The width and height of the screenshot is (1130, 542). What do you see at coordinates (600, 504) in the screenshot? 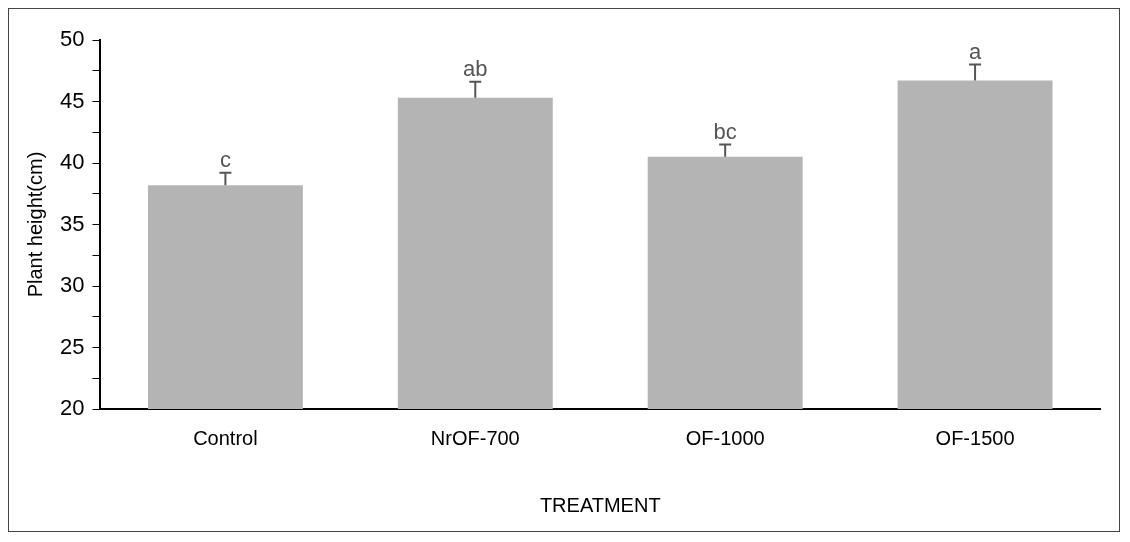
I see `x-axis-title: TREATMENT` at bounding box center [600, 504].